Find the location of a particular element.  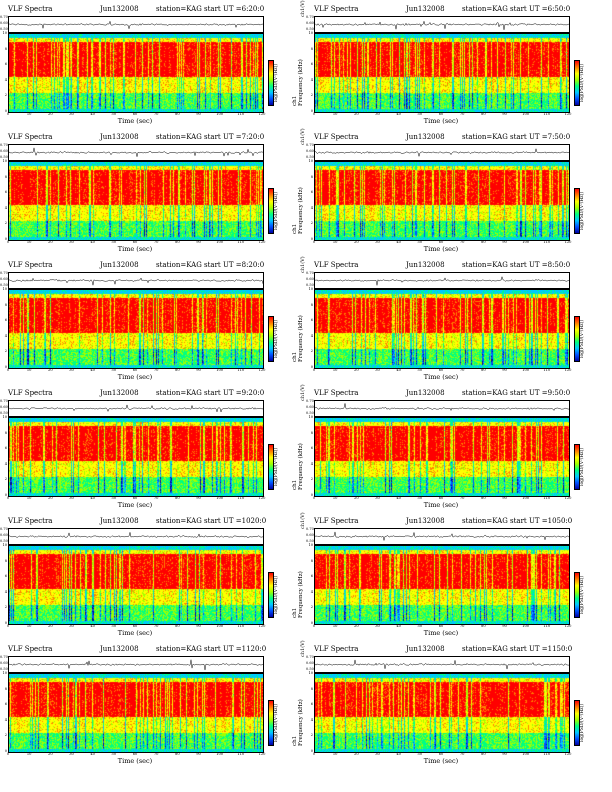

panel-start-time: start UT =7:50:0 is located at coordinates (540, 137).